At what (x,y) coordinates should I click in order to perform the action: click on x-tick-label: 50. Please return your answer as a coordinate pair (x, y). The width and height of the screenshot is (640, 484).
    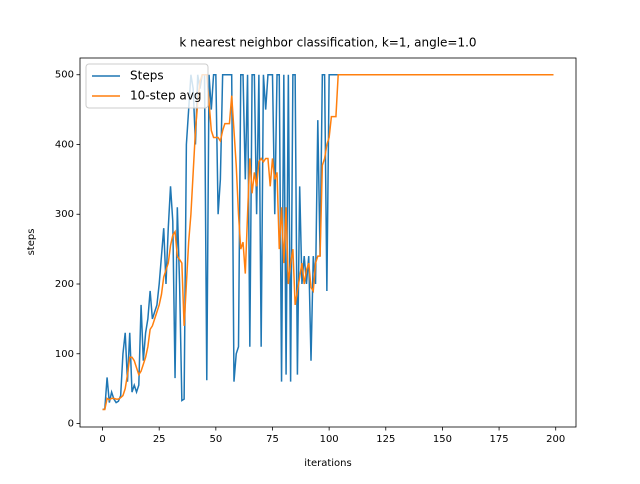
    Looking at the image, I should click on (215, 439).